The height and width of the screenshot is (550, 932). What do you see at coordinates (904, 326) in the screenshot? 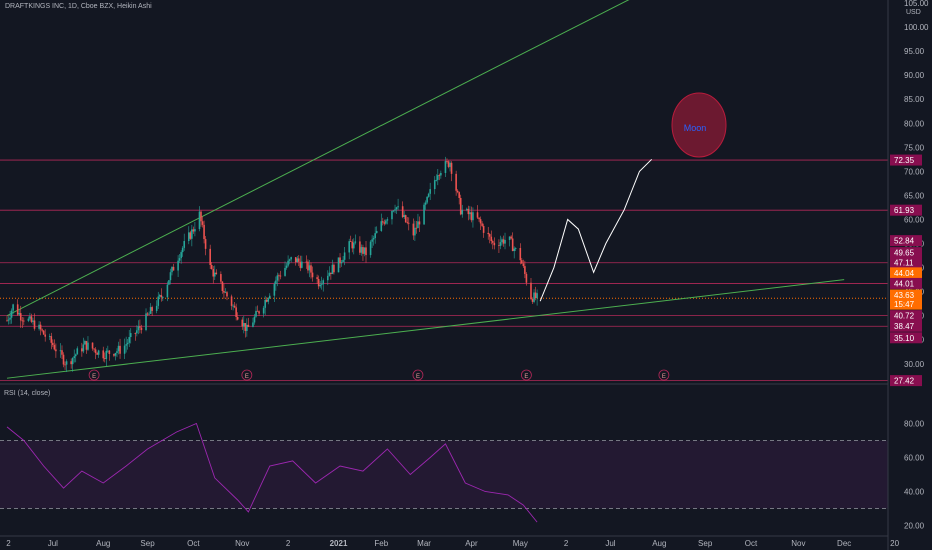
I see `level-label: 38.47` at bounding box center [904, 326].